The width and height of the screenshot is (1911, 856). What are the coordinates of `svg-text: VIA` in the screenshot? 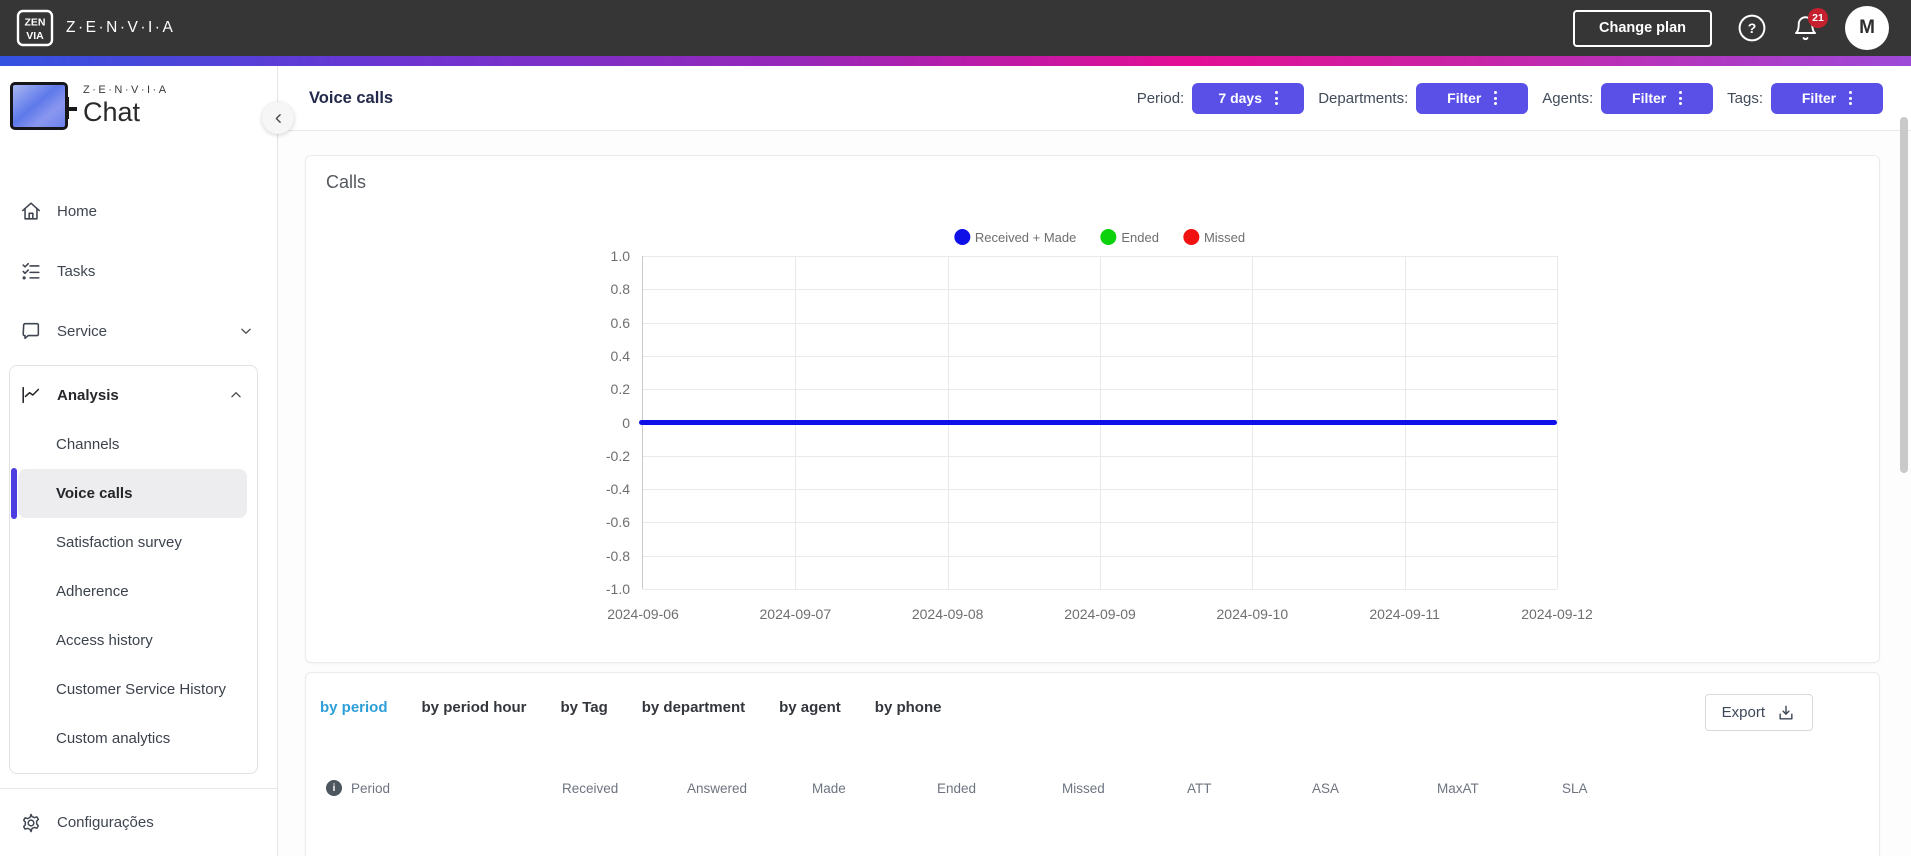 It's located at (35, 36).